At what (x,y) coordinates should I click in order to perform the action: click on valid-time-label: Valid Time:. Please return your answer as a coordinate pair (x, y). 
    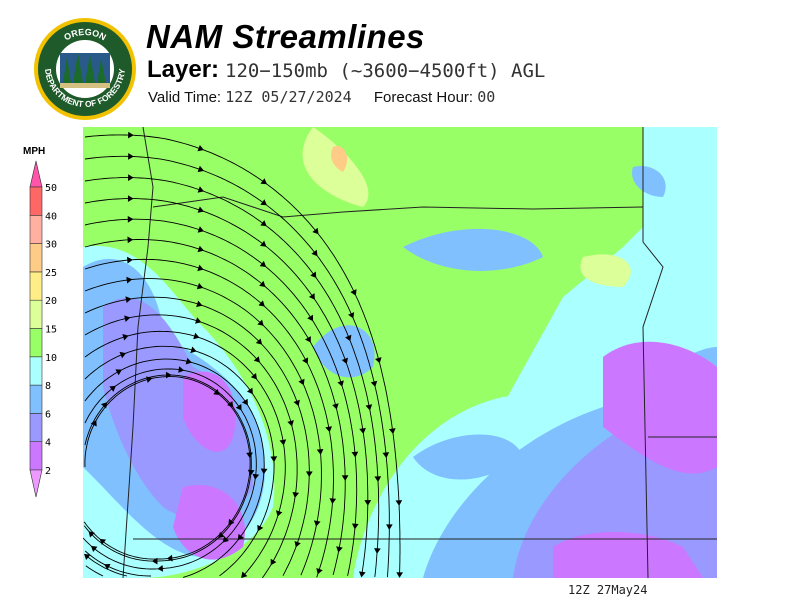
    Looking at the image, I should click on (185, 97).